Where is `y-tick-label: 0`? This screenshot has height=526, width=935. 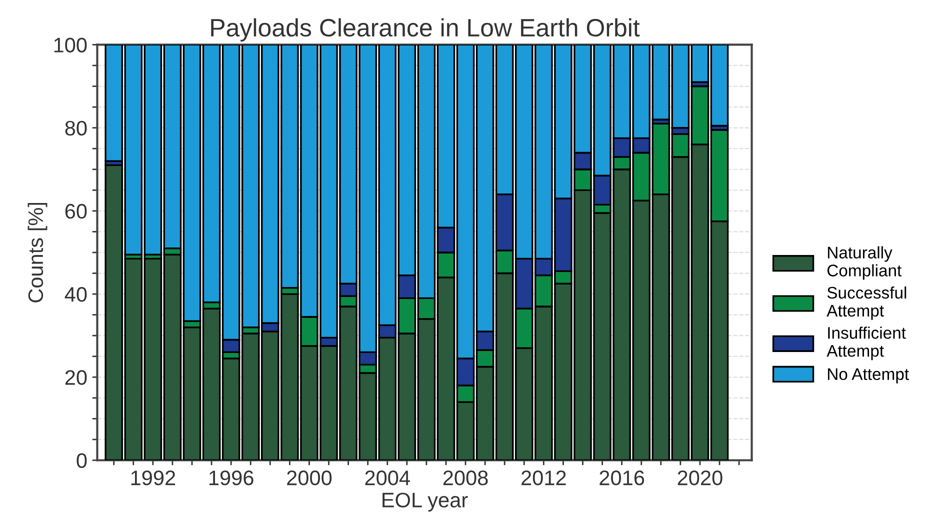
y-tick-label: 0 is located at coordinates (81, 460).